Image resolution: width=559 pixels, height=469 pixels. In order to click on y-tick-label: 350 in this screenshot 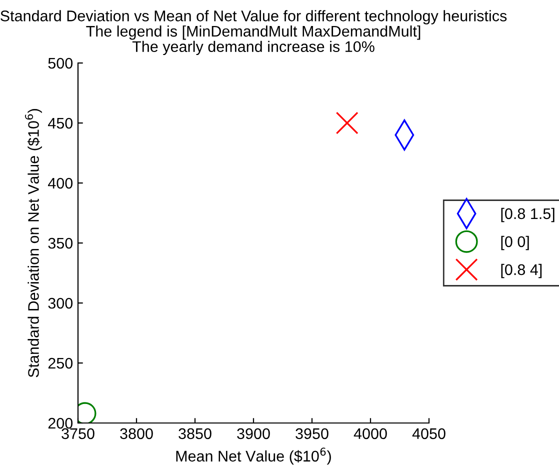, I will do `click(60, 243)`.